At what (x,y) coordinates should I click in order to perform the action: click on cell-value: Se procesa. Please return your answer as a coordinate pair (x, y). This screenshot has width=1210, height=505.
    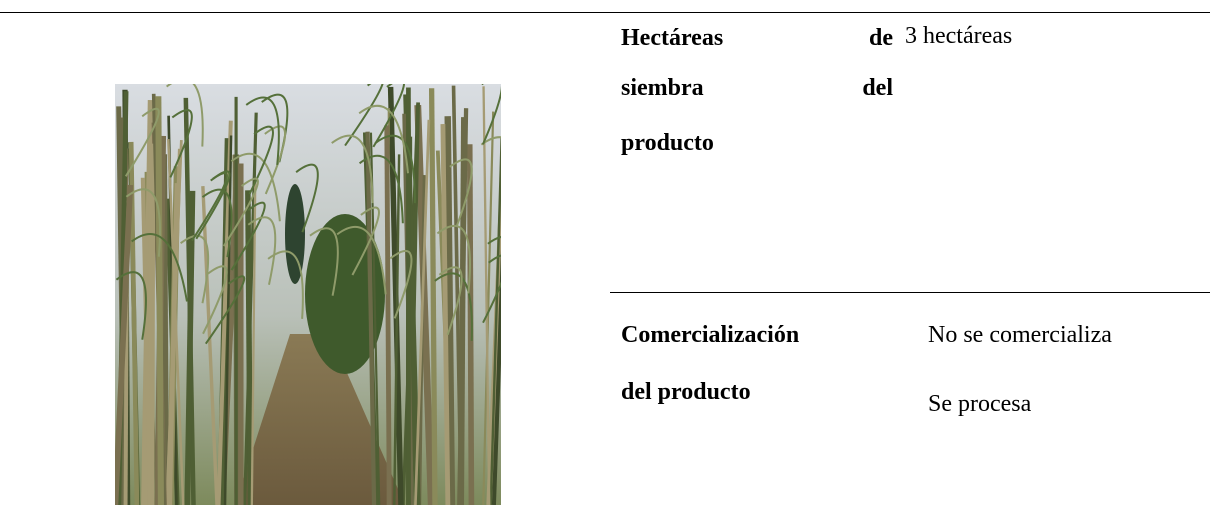
    Looking at the image, I should click on (980, 404).